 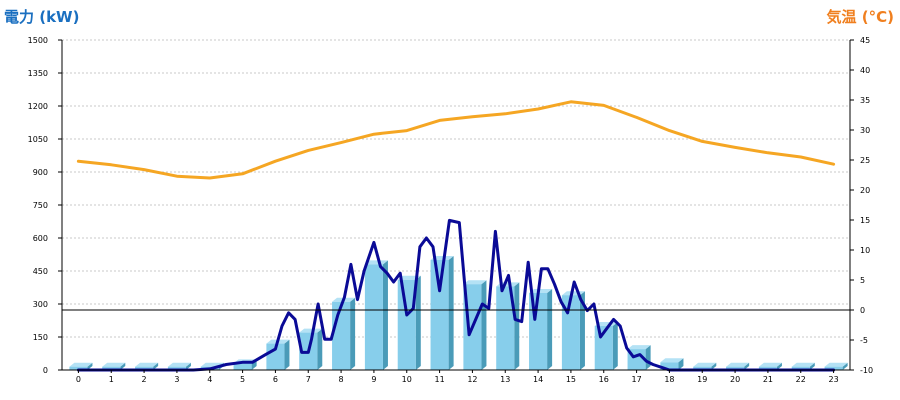 I want to click on x-tick-label: 17, so click(x=636, y=379).